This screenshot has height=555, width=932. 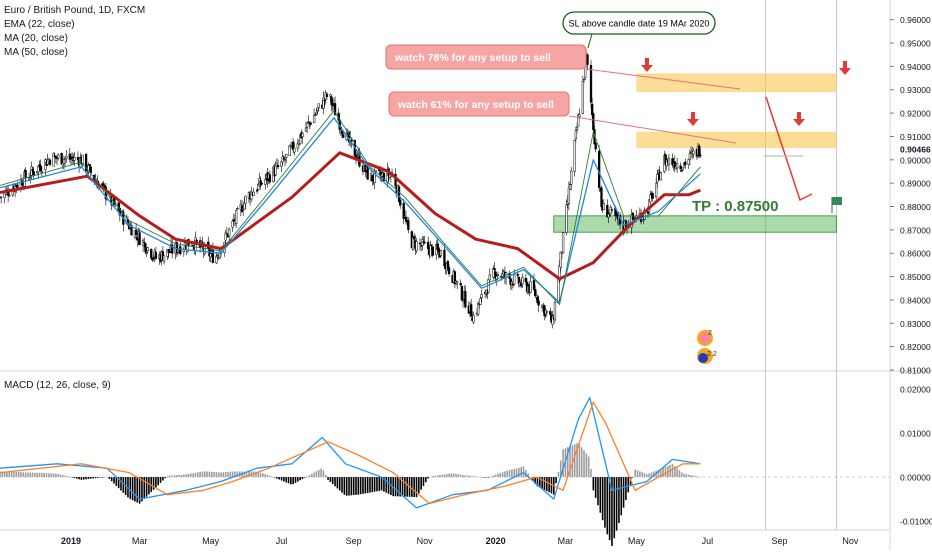 I want to click on zone-78pct, so click(x=736, y=83).